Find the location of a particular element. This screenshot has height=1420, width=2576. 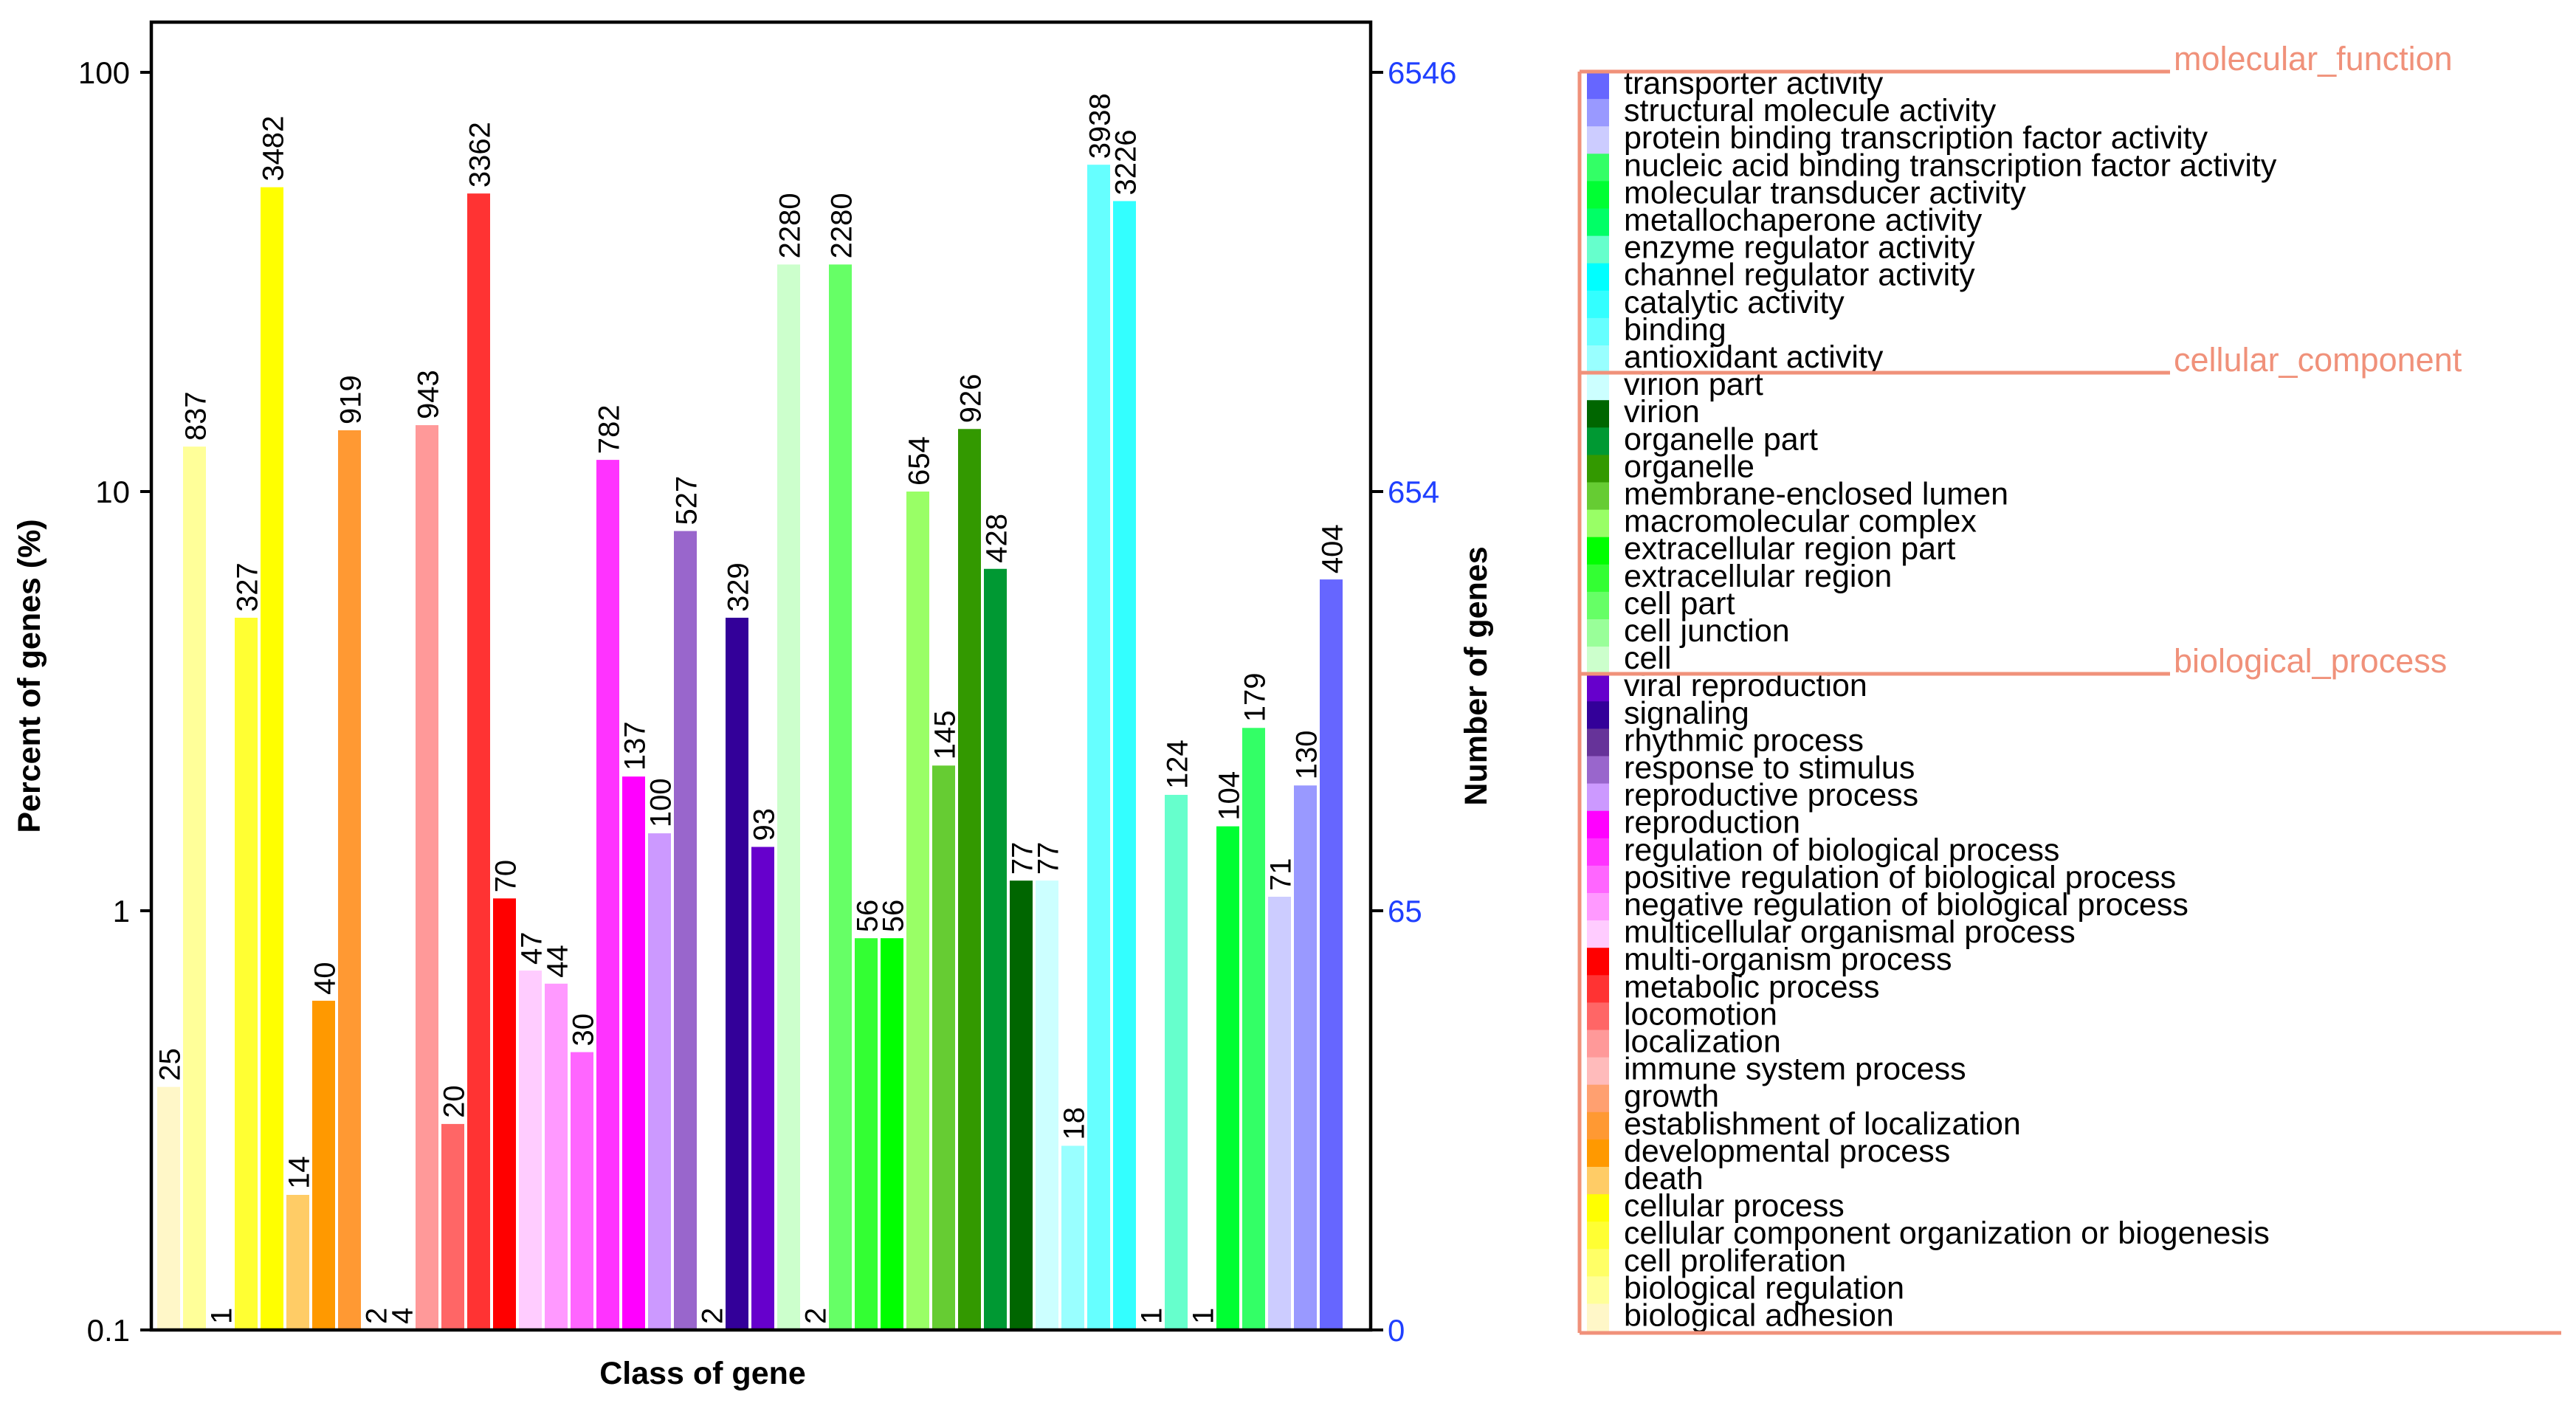

legend-swatch-molecular-transducer-activity is located at coordinates (1598, 195).